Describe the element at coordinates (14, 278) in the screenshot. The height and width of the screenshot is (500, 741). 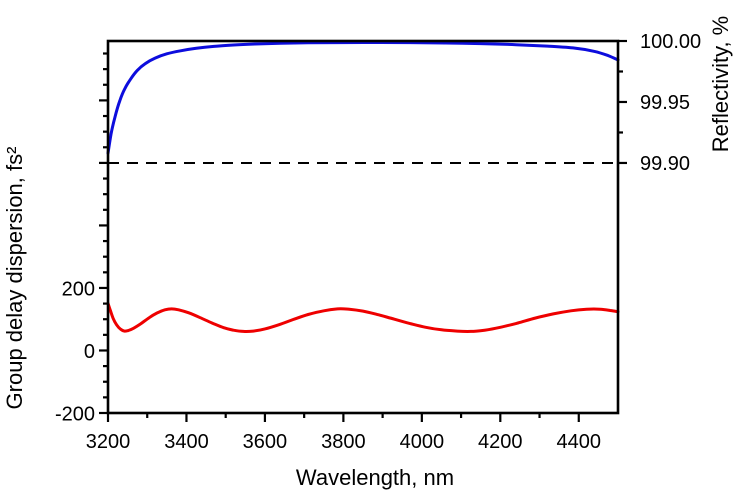
I see `left-axis-label: Group delay dispersion, fs²` at that location.